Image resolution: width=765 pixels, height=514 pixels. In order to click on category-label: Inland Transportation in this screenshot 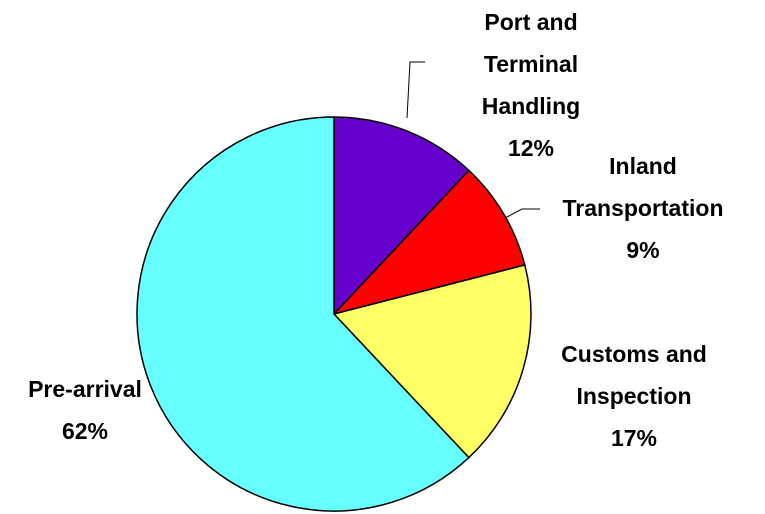, I will do `click(643, 187)`.